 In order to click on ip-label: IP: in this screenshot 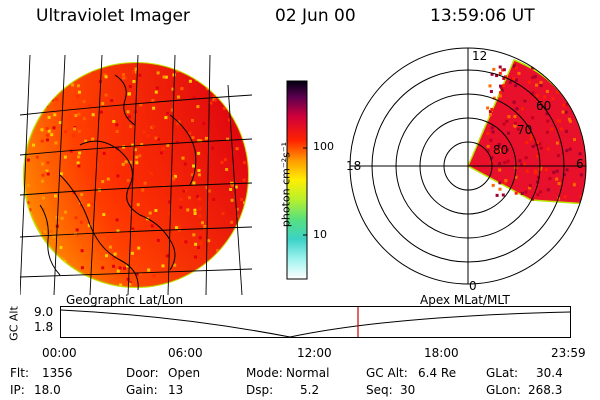, I will do `click(17, 390)`.